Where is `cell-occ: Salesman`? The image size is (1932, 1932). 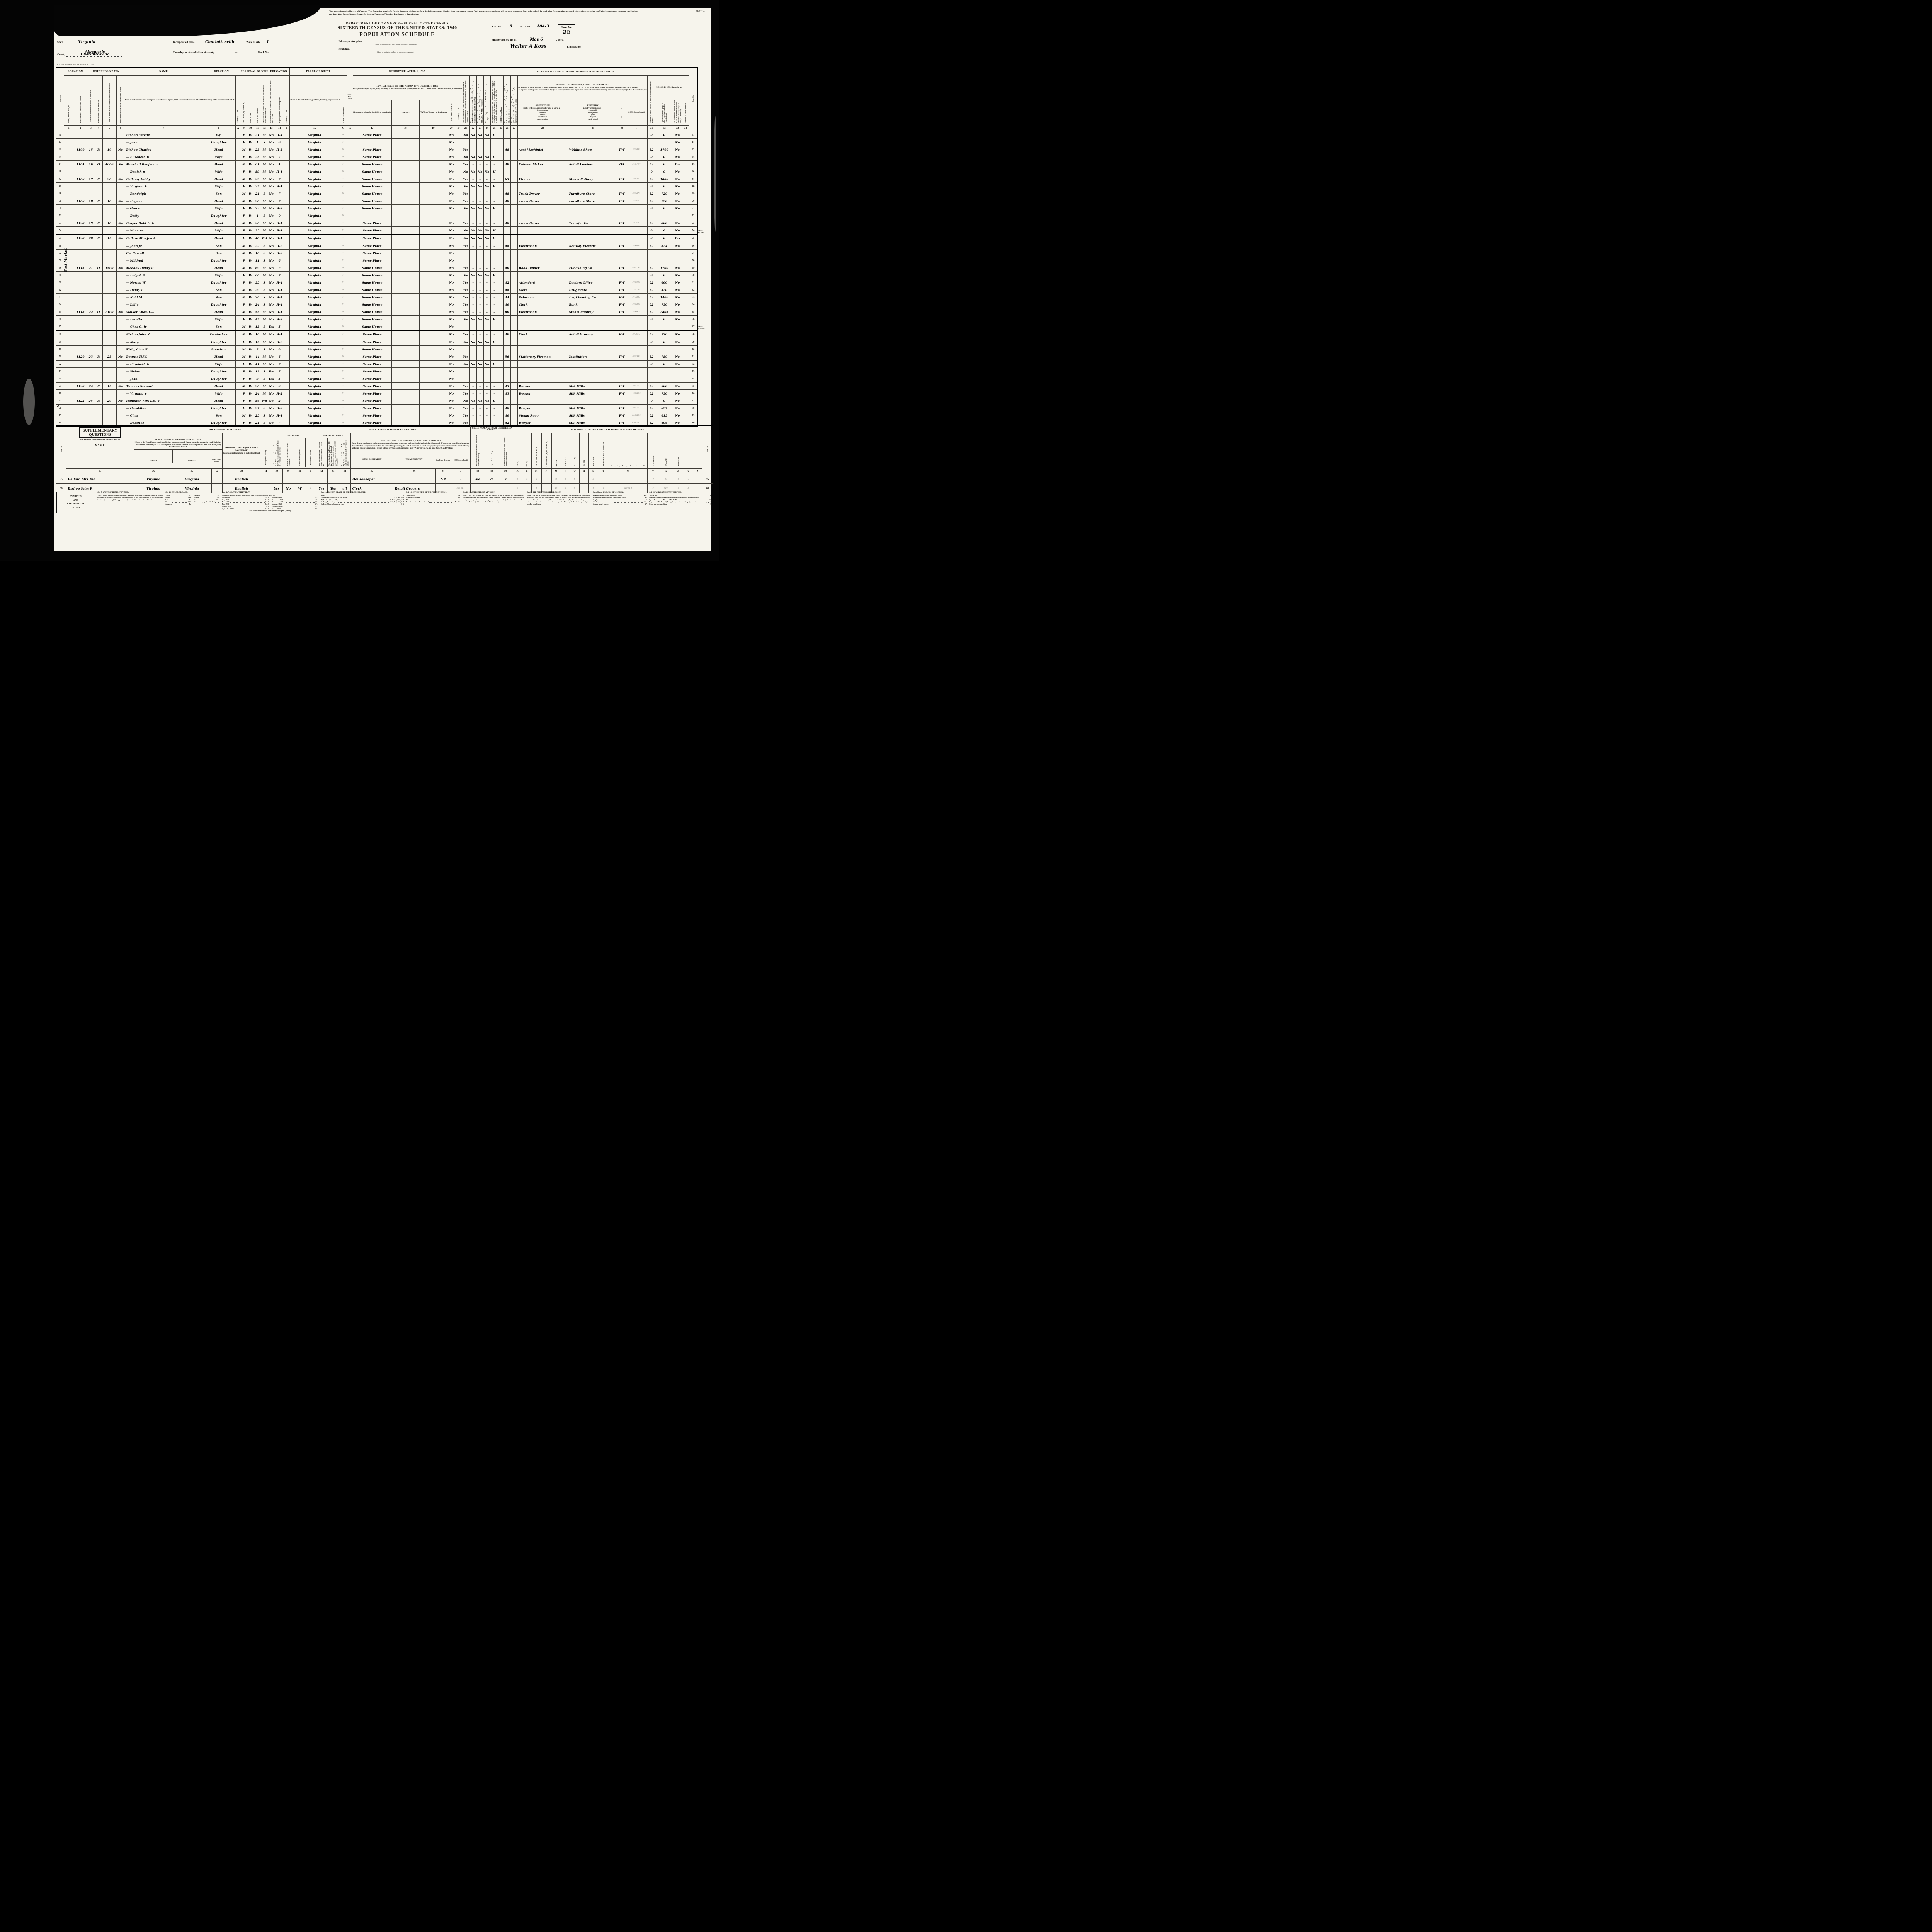
cell-occ: Salesman is located at coordinates (542, 297).